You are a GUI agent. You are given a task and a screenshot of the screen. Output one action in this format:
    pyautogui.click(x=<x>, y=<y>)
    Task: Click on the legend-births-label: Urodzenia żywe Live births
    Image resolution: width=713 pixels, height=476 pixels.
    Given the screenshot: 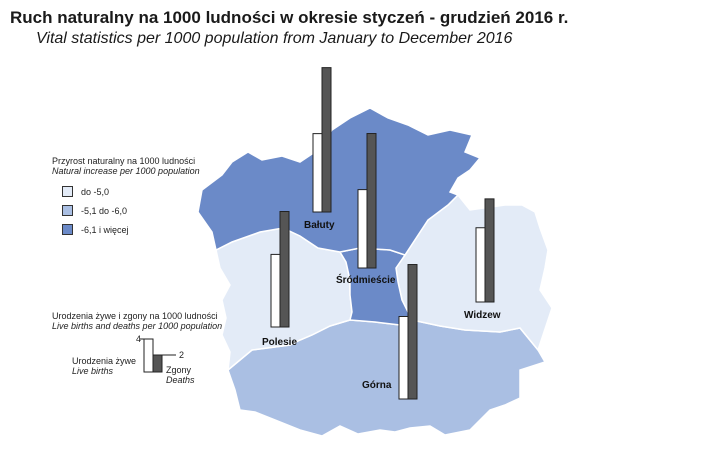 What is the action you would take?
    pyautogui.click(x=104, y=366)
    